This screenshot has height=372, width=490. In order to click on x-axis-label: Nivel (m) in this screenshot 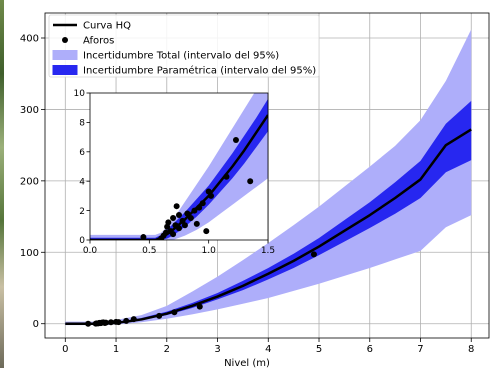, I will do `click(247, 363)`.